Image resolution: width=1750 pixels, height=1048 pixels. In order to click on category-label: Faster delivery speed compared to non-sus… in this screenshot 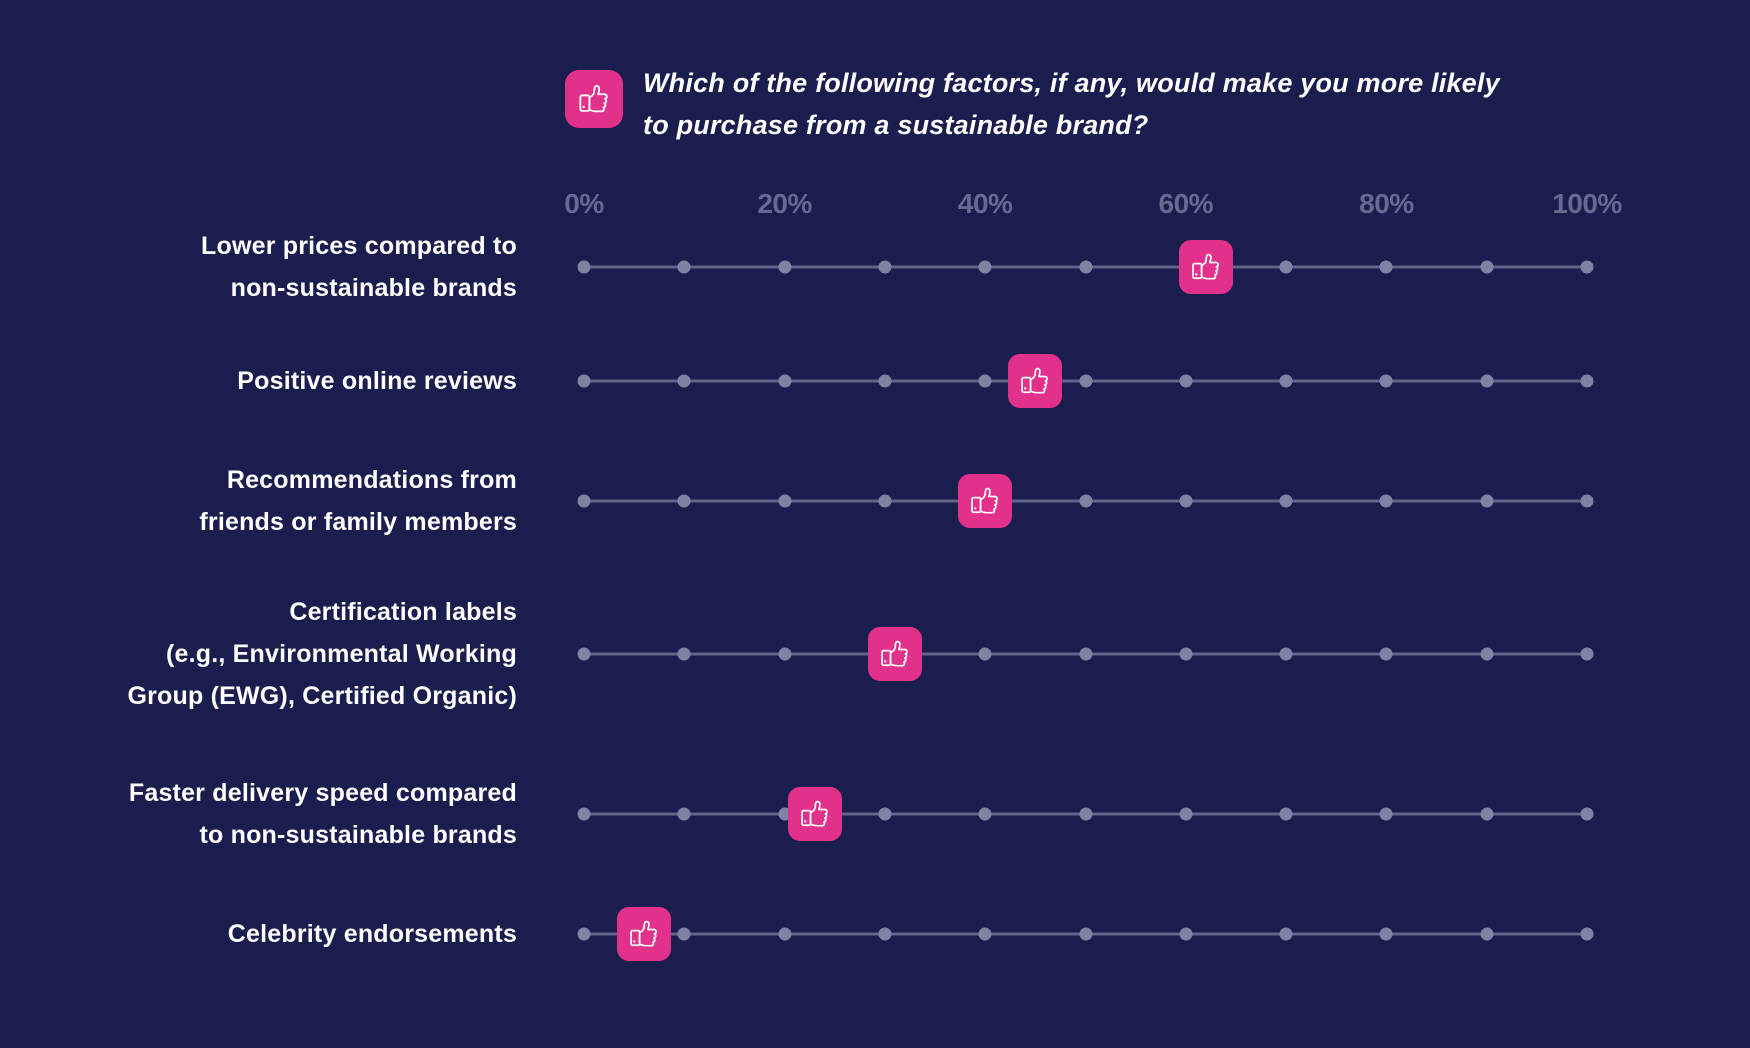, I will do `click(258, 814)`.